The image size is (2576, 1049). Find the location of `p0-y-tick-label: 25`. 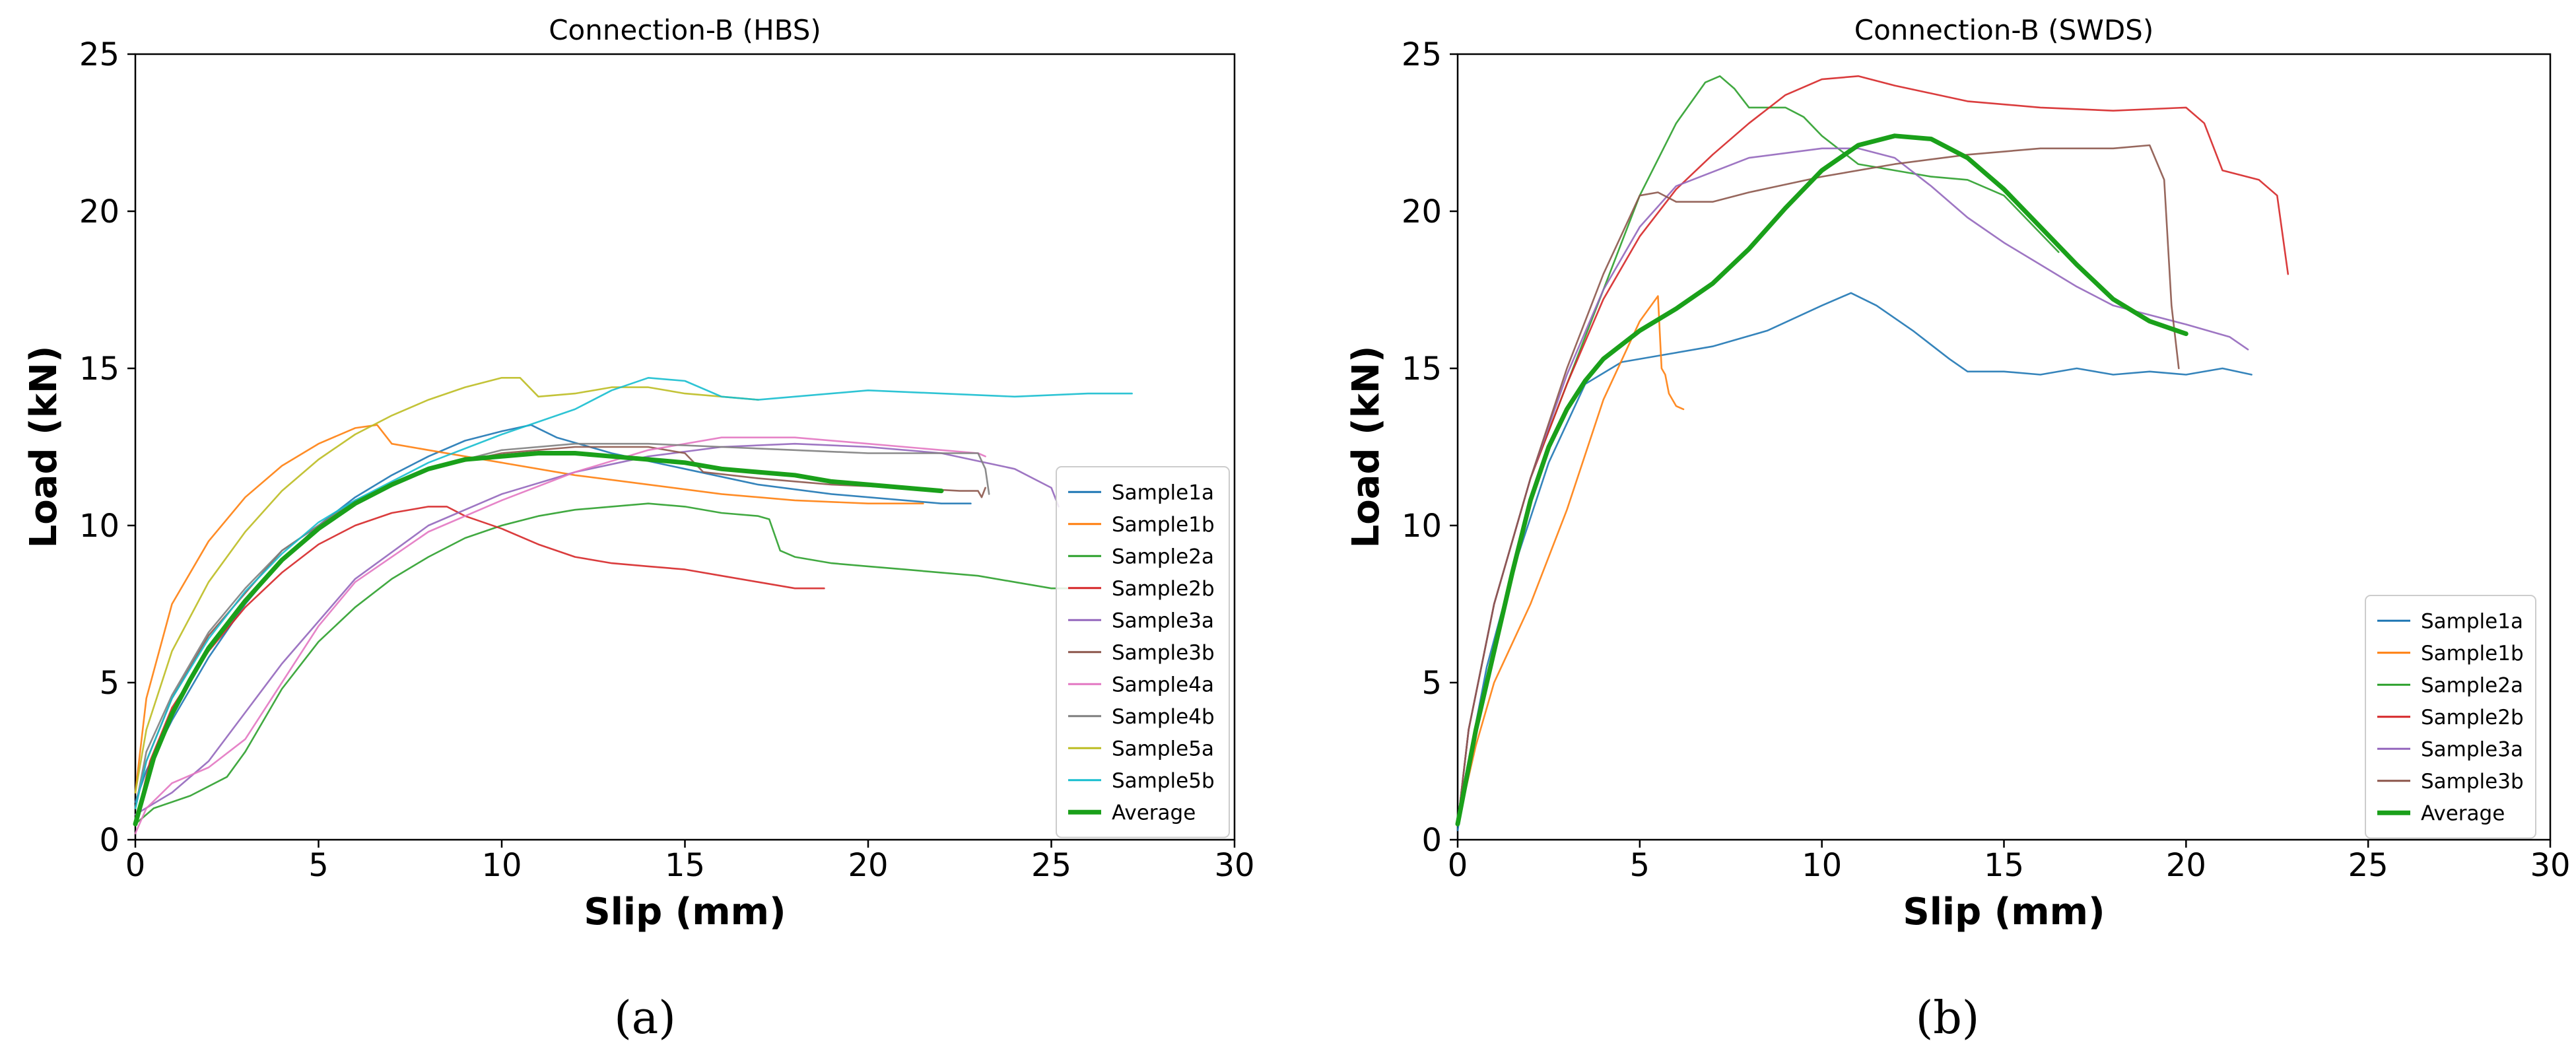

p0-y-tick-label: 25 is located at coordinates (99, 54).